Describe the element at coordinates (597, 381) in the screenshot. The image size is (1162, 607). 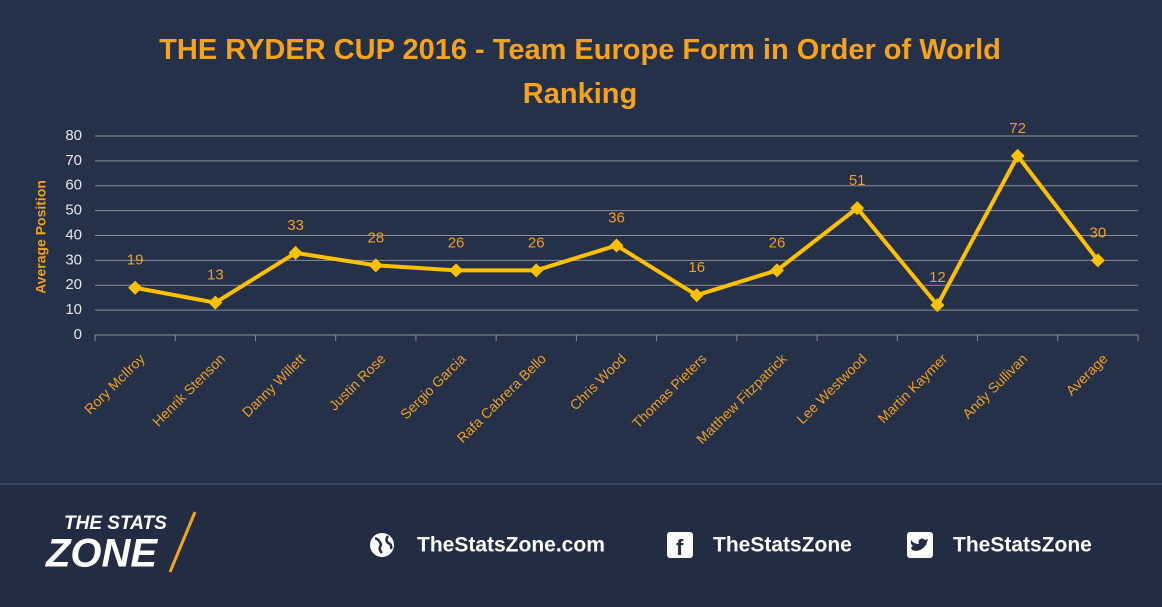
I see `x-tick-label: Chris Wood` at that location.